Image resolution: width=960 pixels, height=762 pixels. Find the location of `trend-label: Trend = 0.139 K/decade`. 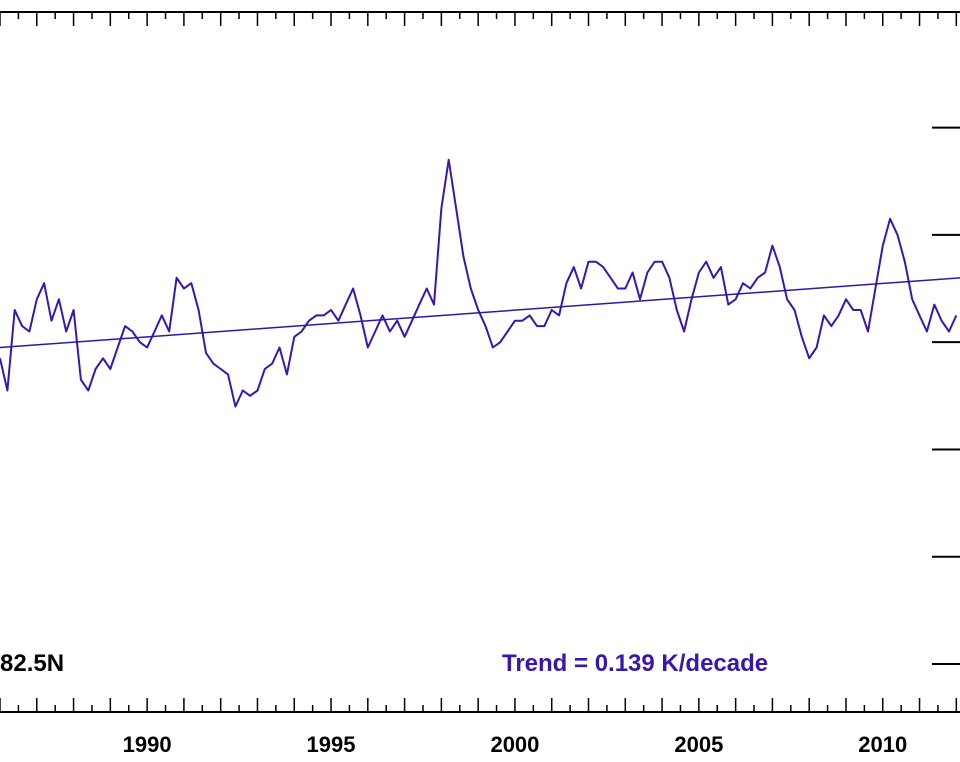

trend-label: Trend = 0.139 K/decade is located at coordinates (635, 663).